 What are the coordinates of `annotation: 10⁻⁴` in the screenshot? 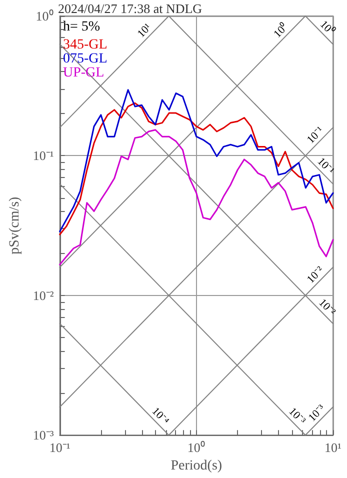 It's located at (160, 416).